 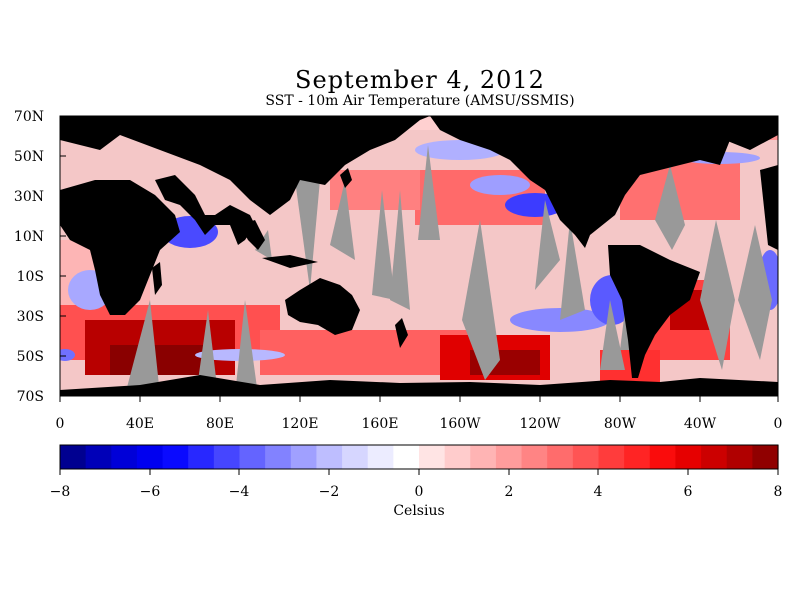 What do you see at coordinates (739, 133) in the screenshot?
I see `land-greenland` at bounding box center [739, 133].